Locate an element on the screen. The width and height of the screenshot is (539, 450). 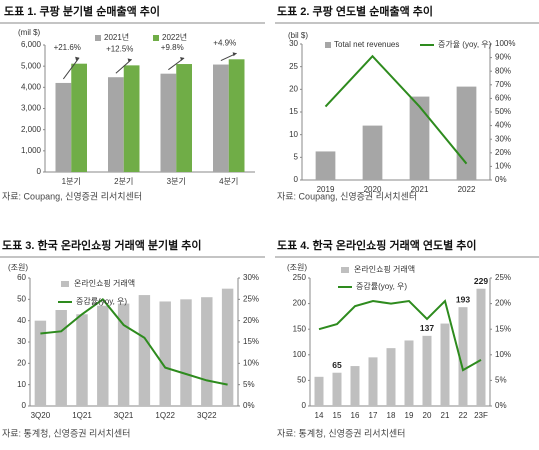
x-tick-label: 2021 is located at coordinates (420, 189).